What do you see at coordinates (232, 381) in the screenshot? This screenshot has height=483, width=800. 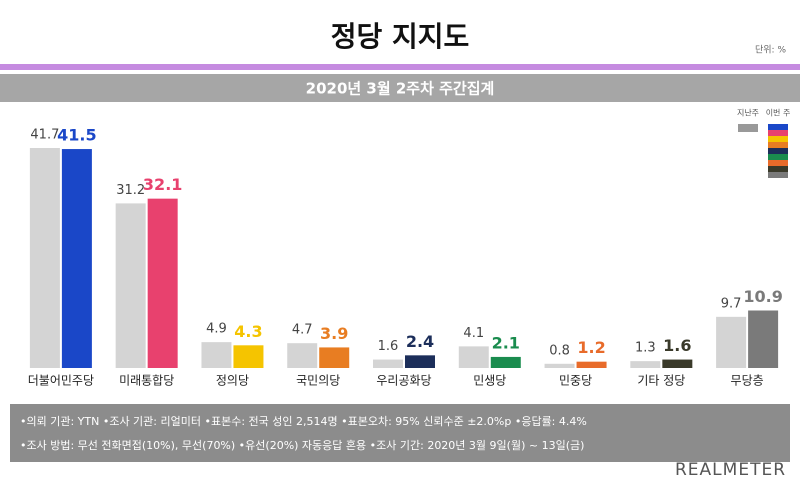 I see `x-tick-label: 정의당` at bounding box center [232, 381].